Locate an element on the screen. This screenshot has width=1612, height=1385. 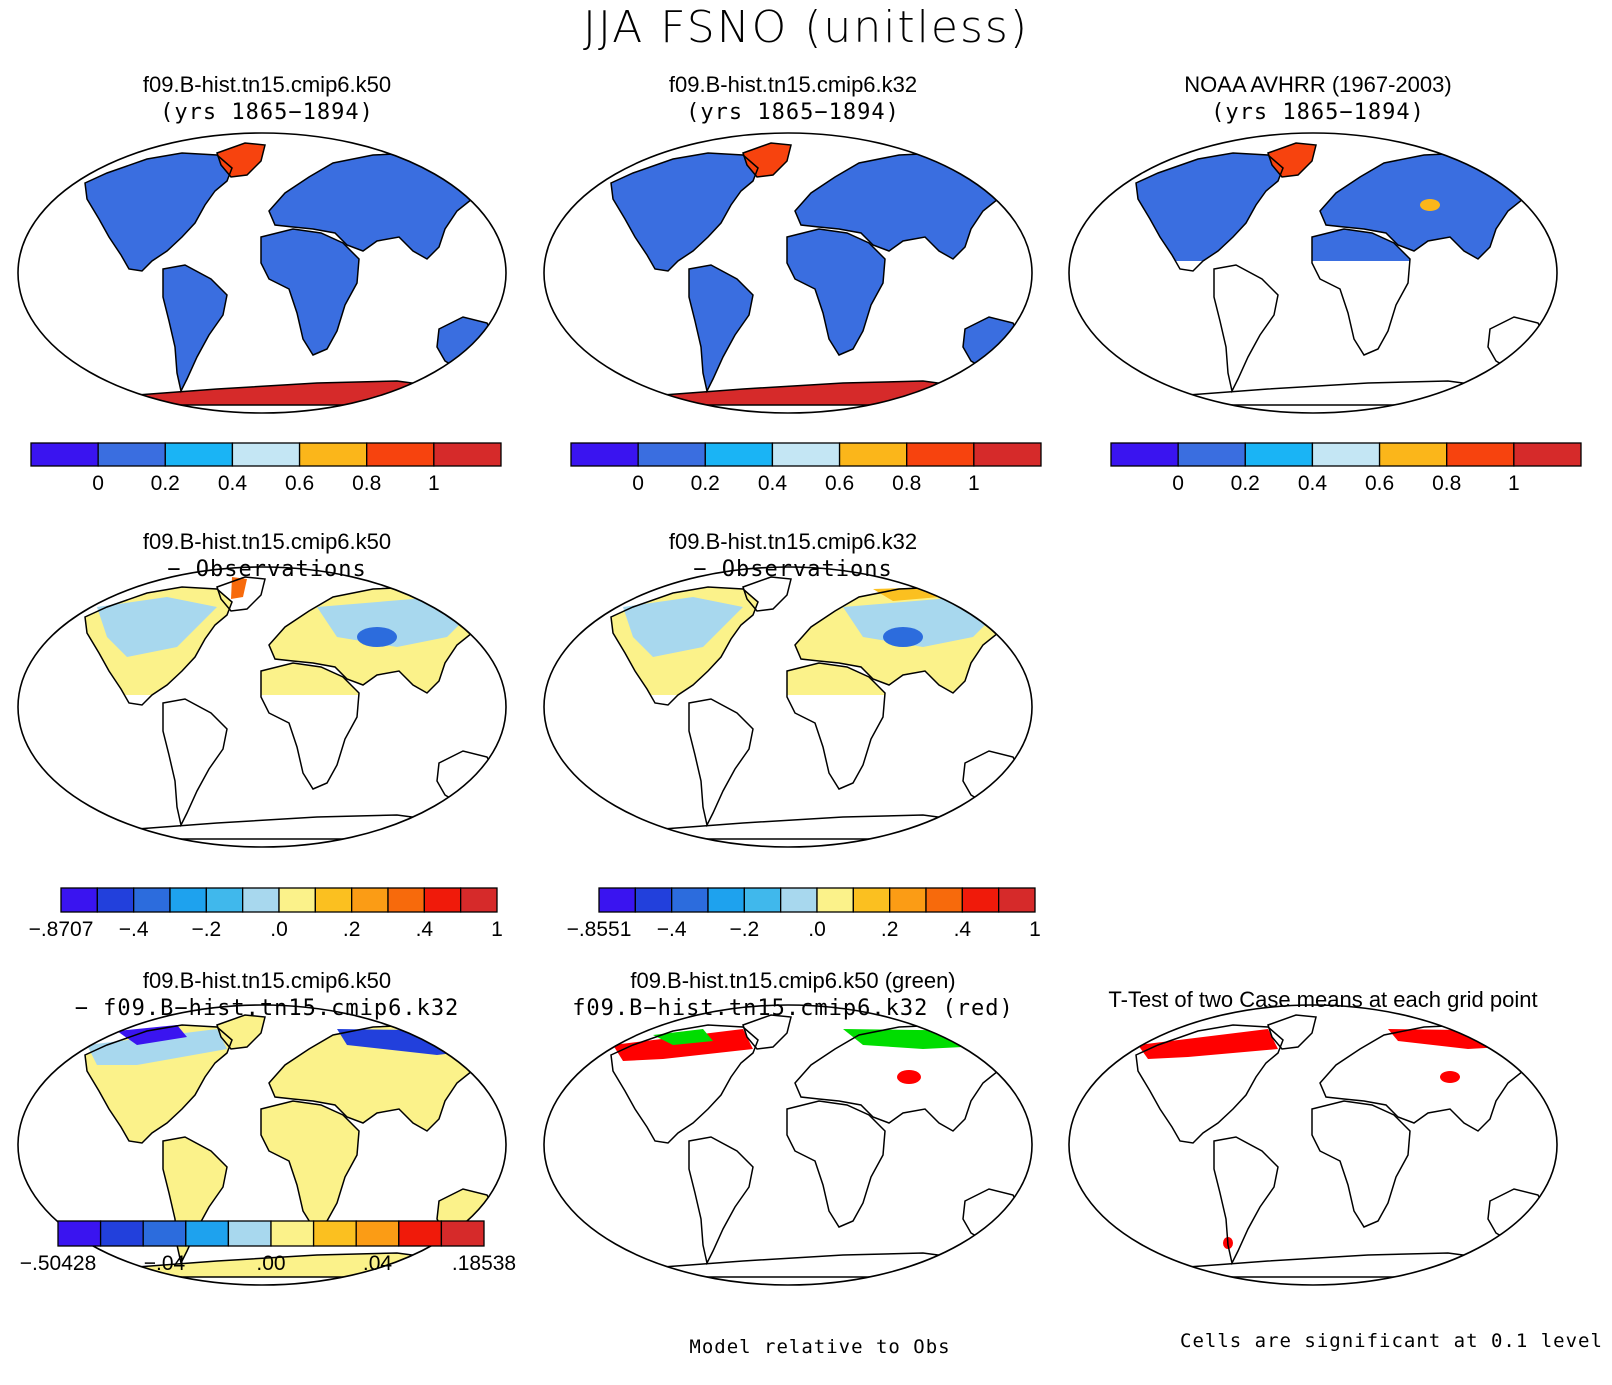
colorbar-1: 0 0.2 0.4 0.6 0.8 1 is located at coordinates (266, 468).